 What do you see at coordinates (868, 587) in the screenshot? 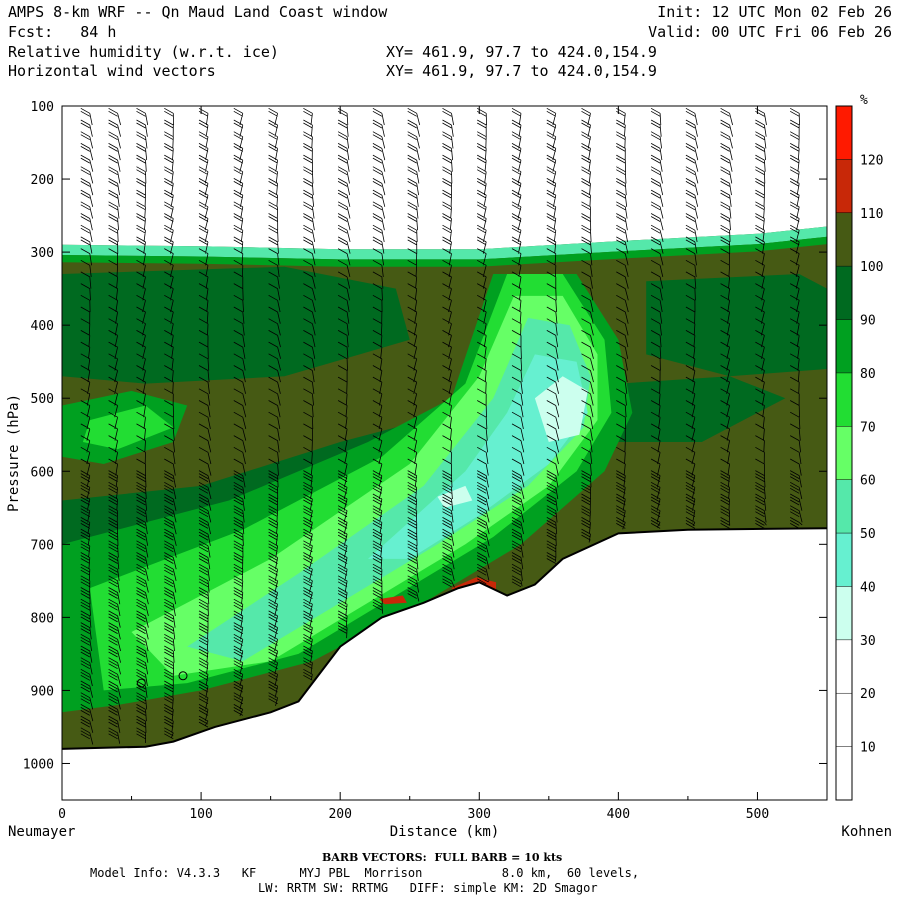
I see `colorbar-label: 40` at bounding box center [868, 587].